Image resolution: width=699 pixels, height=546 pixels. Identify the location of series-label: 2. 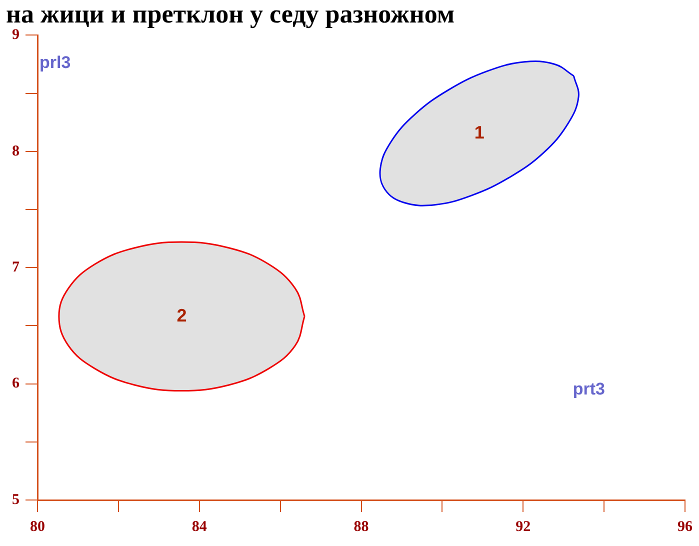
(181, 315).